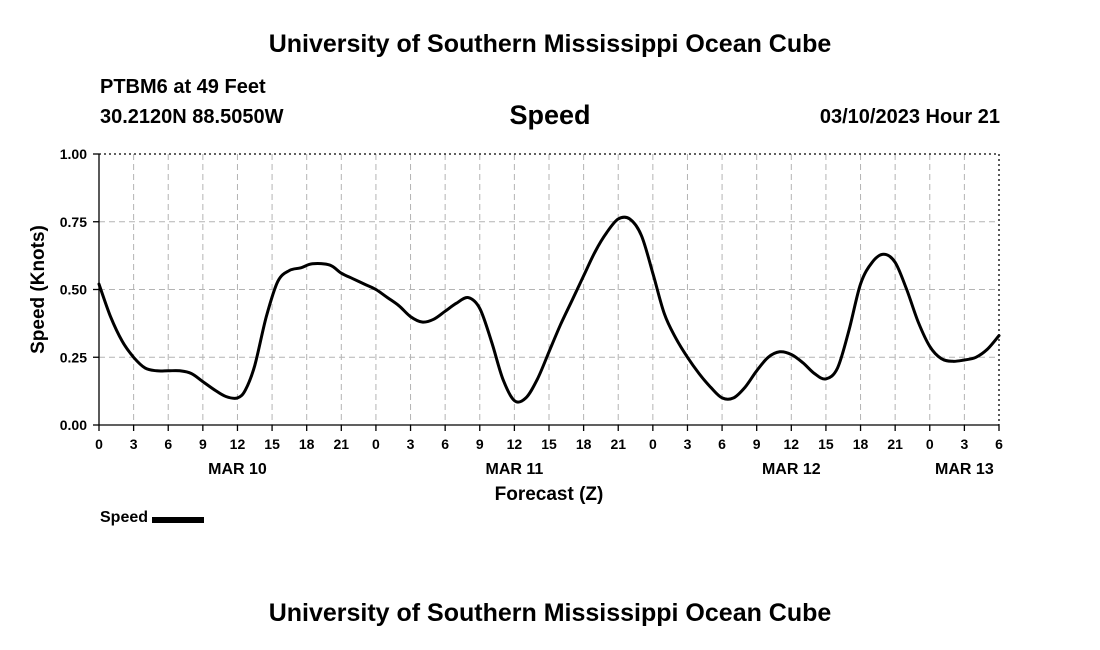  I want to click on y-tick-label: 1.00, so click(73, 154).